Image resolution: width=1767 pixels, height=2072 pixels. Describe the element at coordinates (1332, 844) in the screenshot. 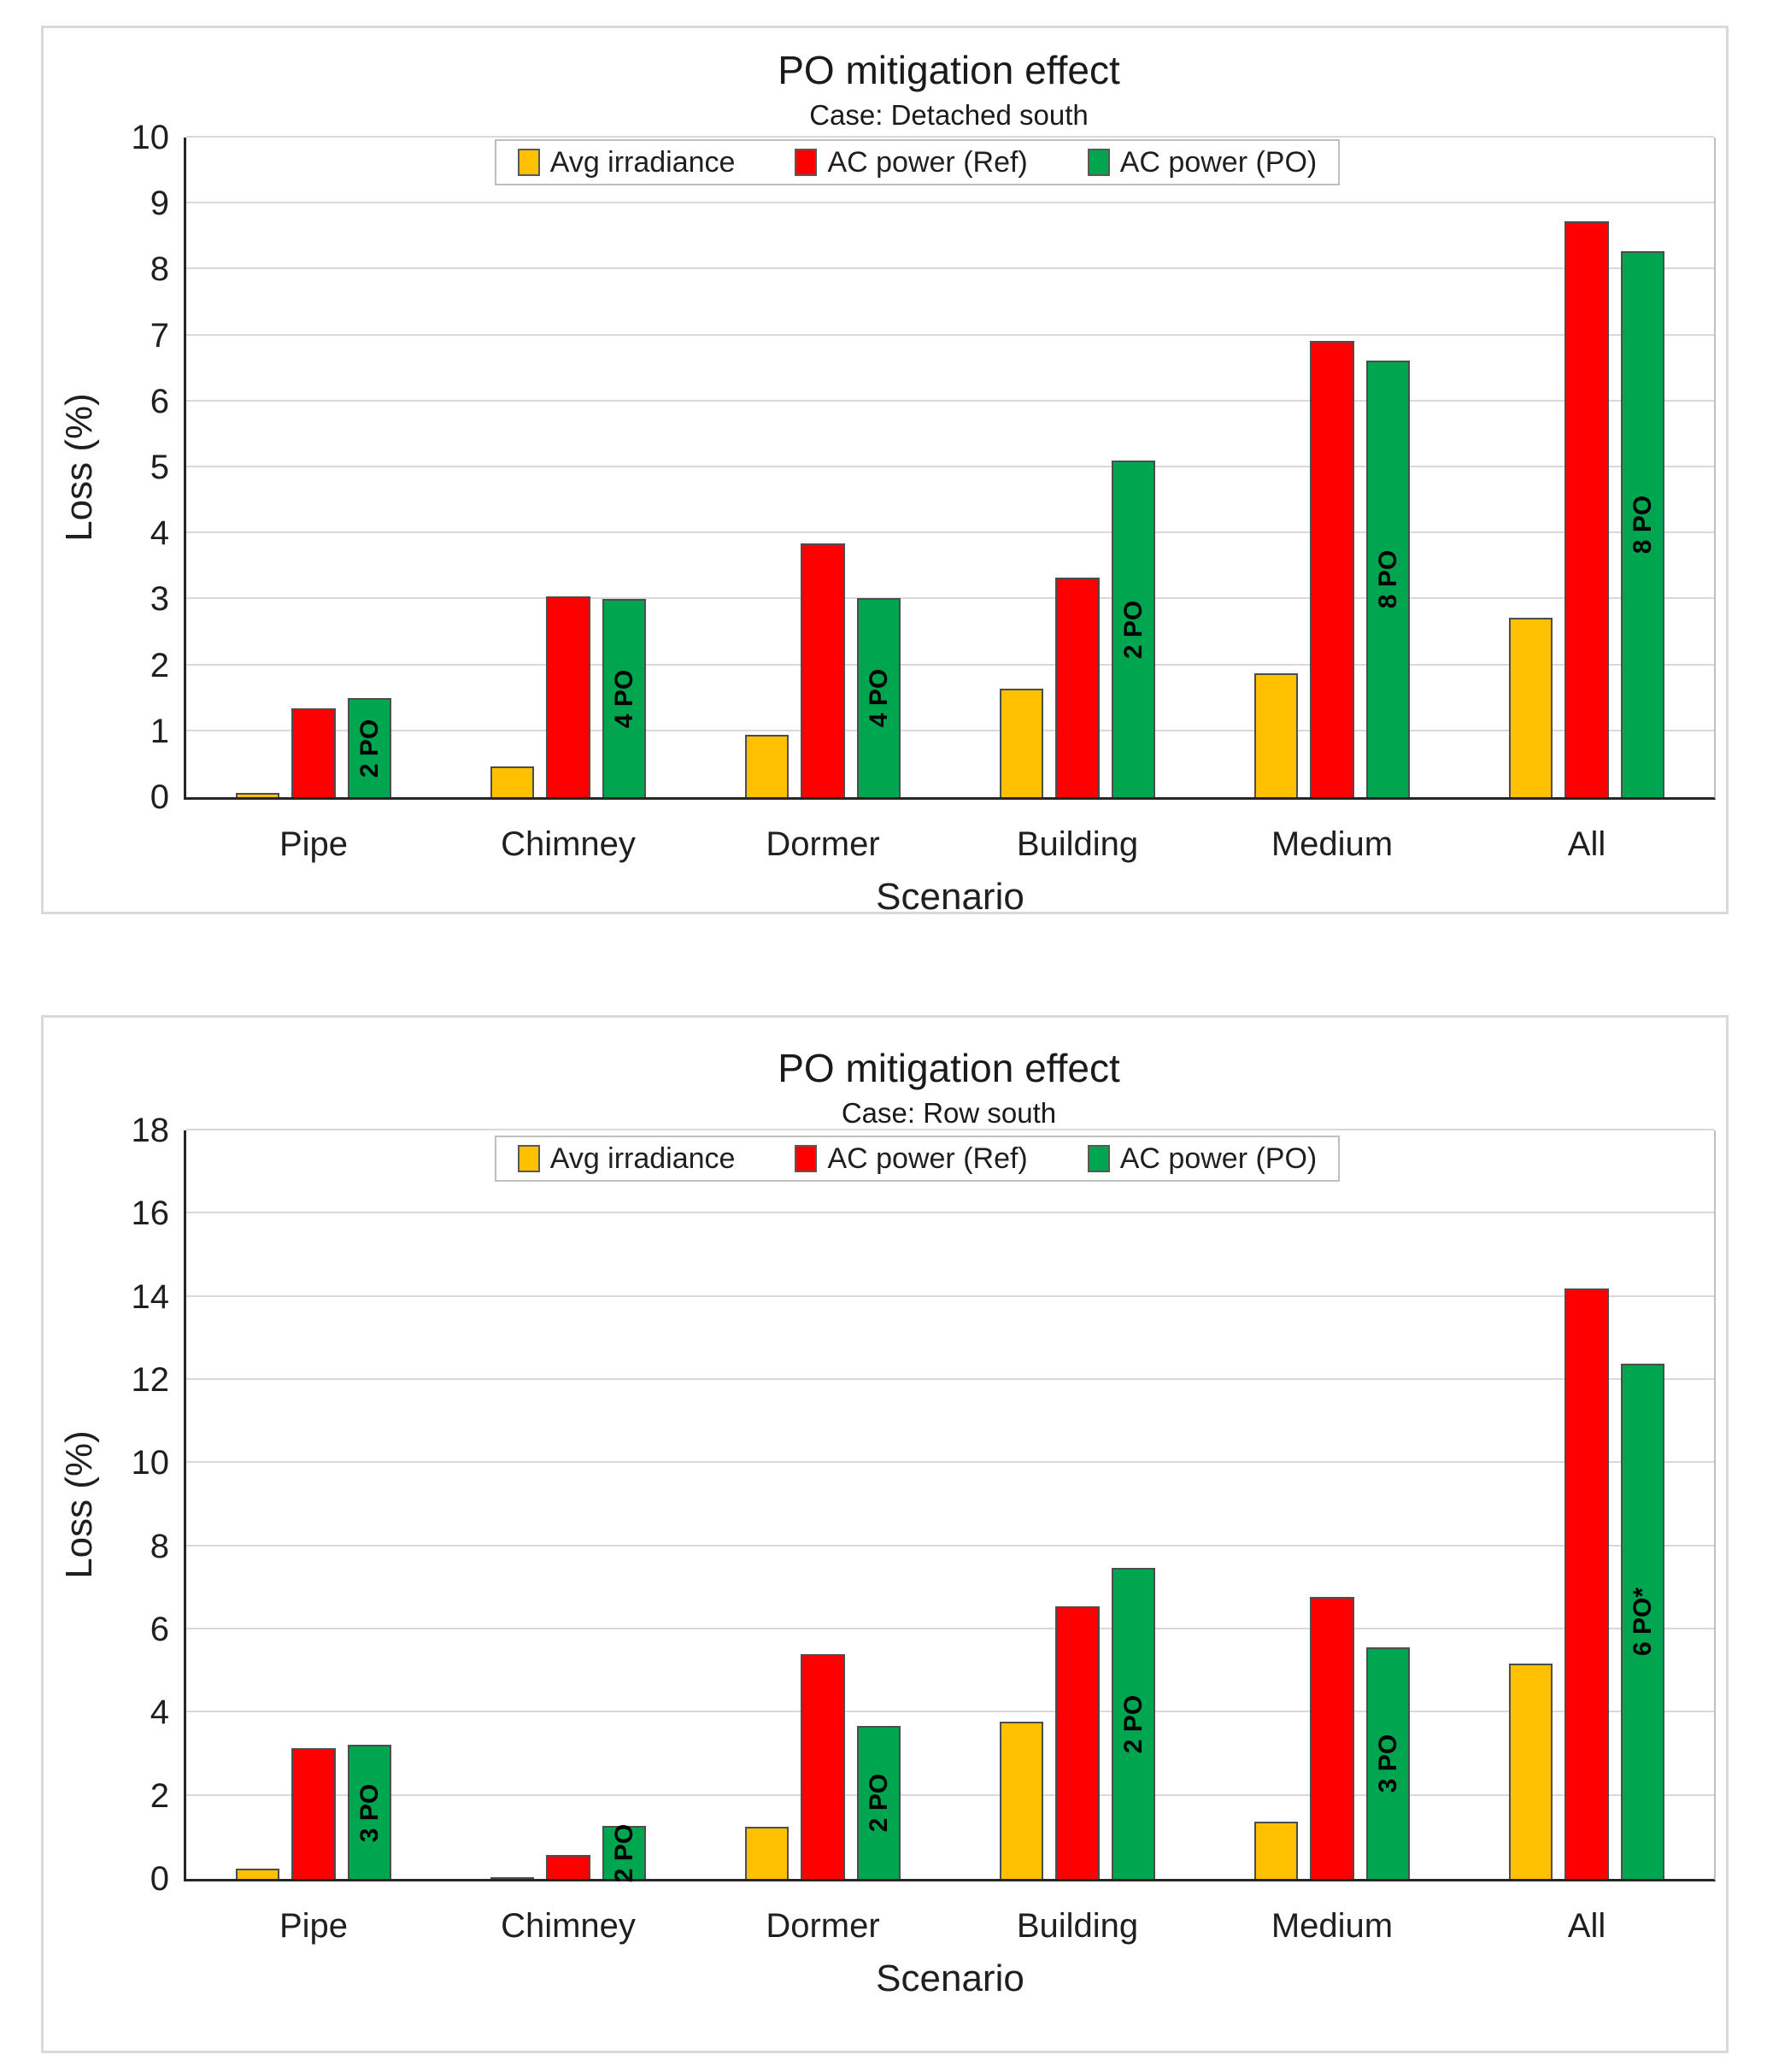

I see `x-category-label: Medium` at that location.